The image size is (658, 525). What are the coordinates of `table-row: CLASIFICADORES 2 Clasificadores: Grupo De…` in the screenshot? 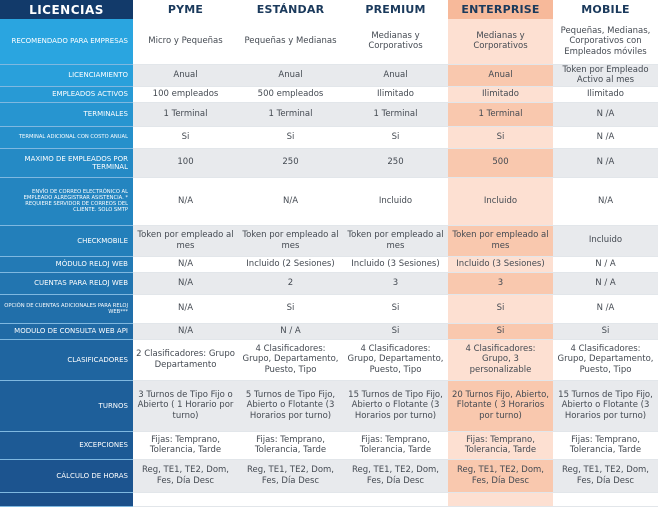 It's located at (329, 360).